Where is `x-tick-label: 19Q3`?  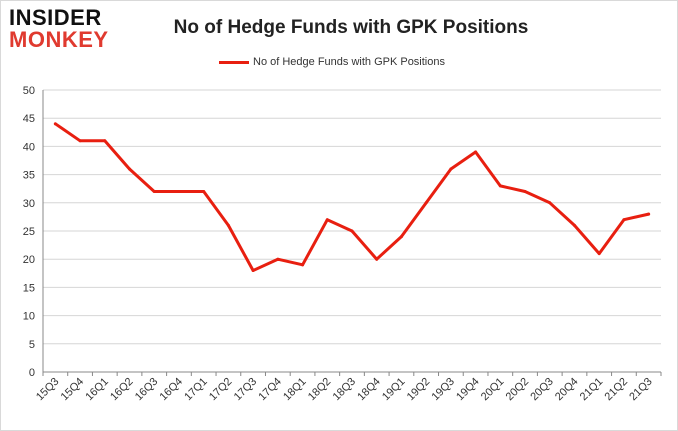
x-tick-label: 19Q3 is located at coordinates (443, 390).